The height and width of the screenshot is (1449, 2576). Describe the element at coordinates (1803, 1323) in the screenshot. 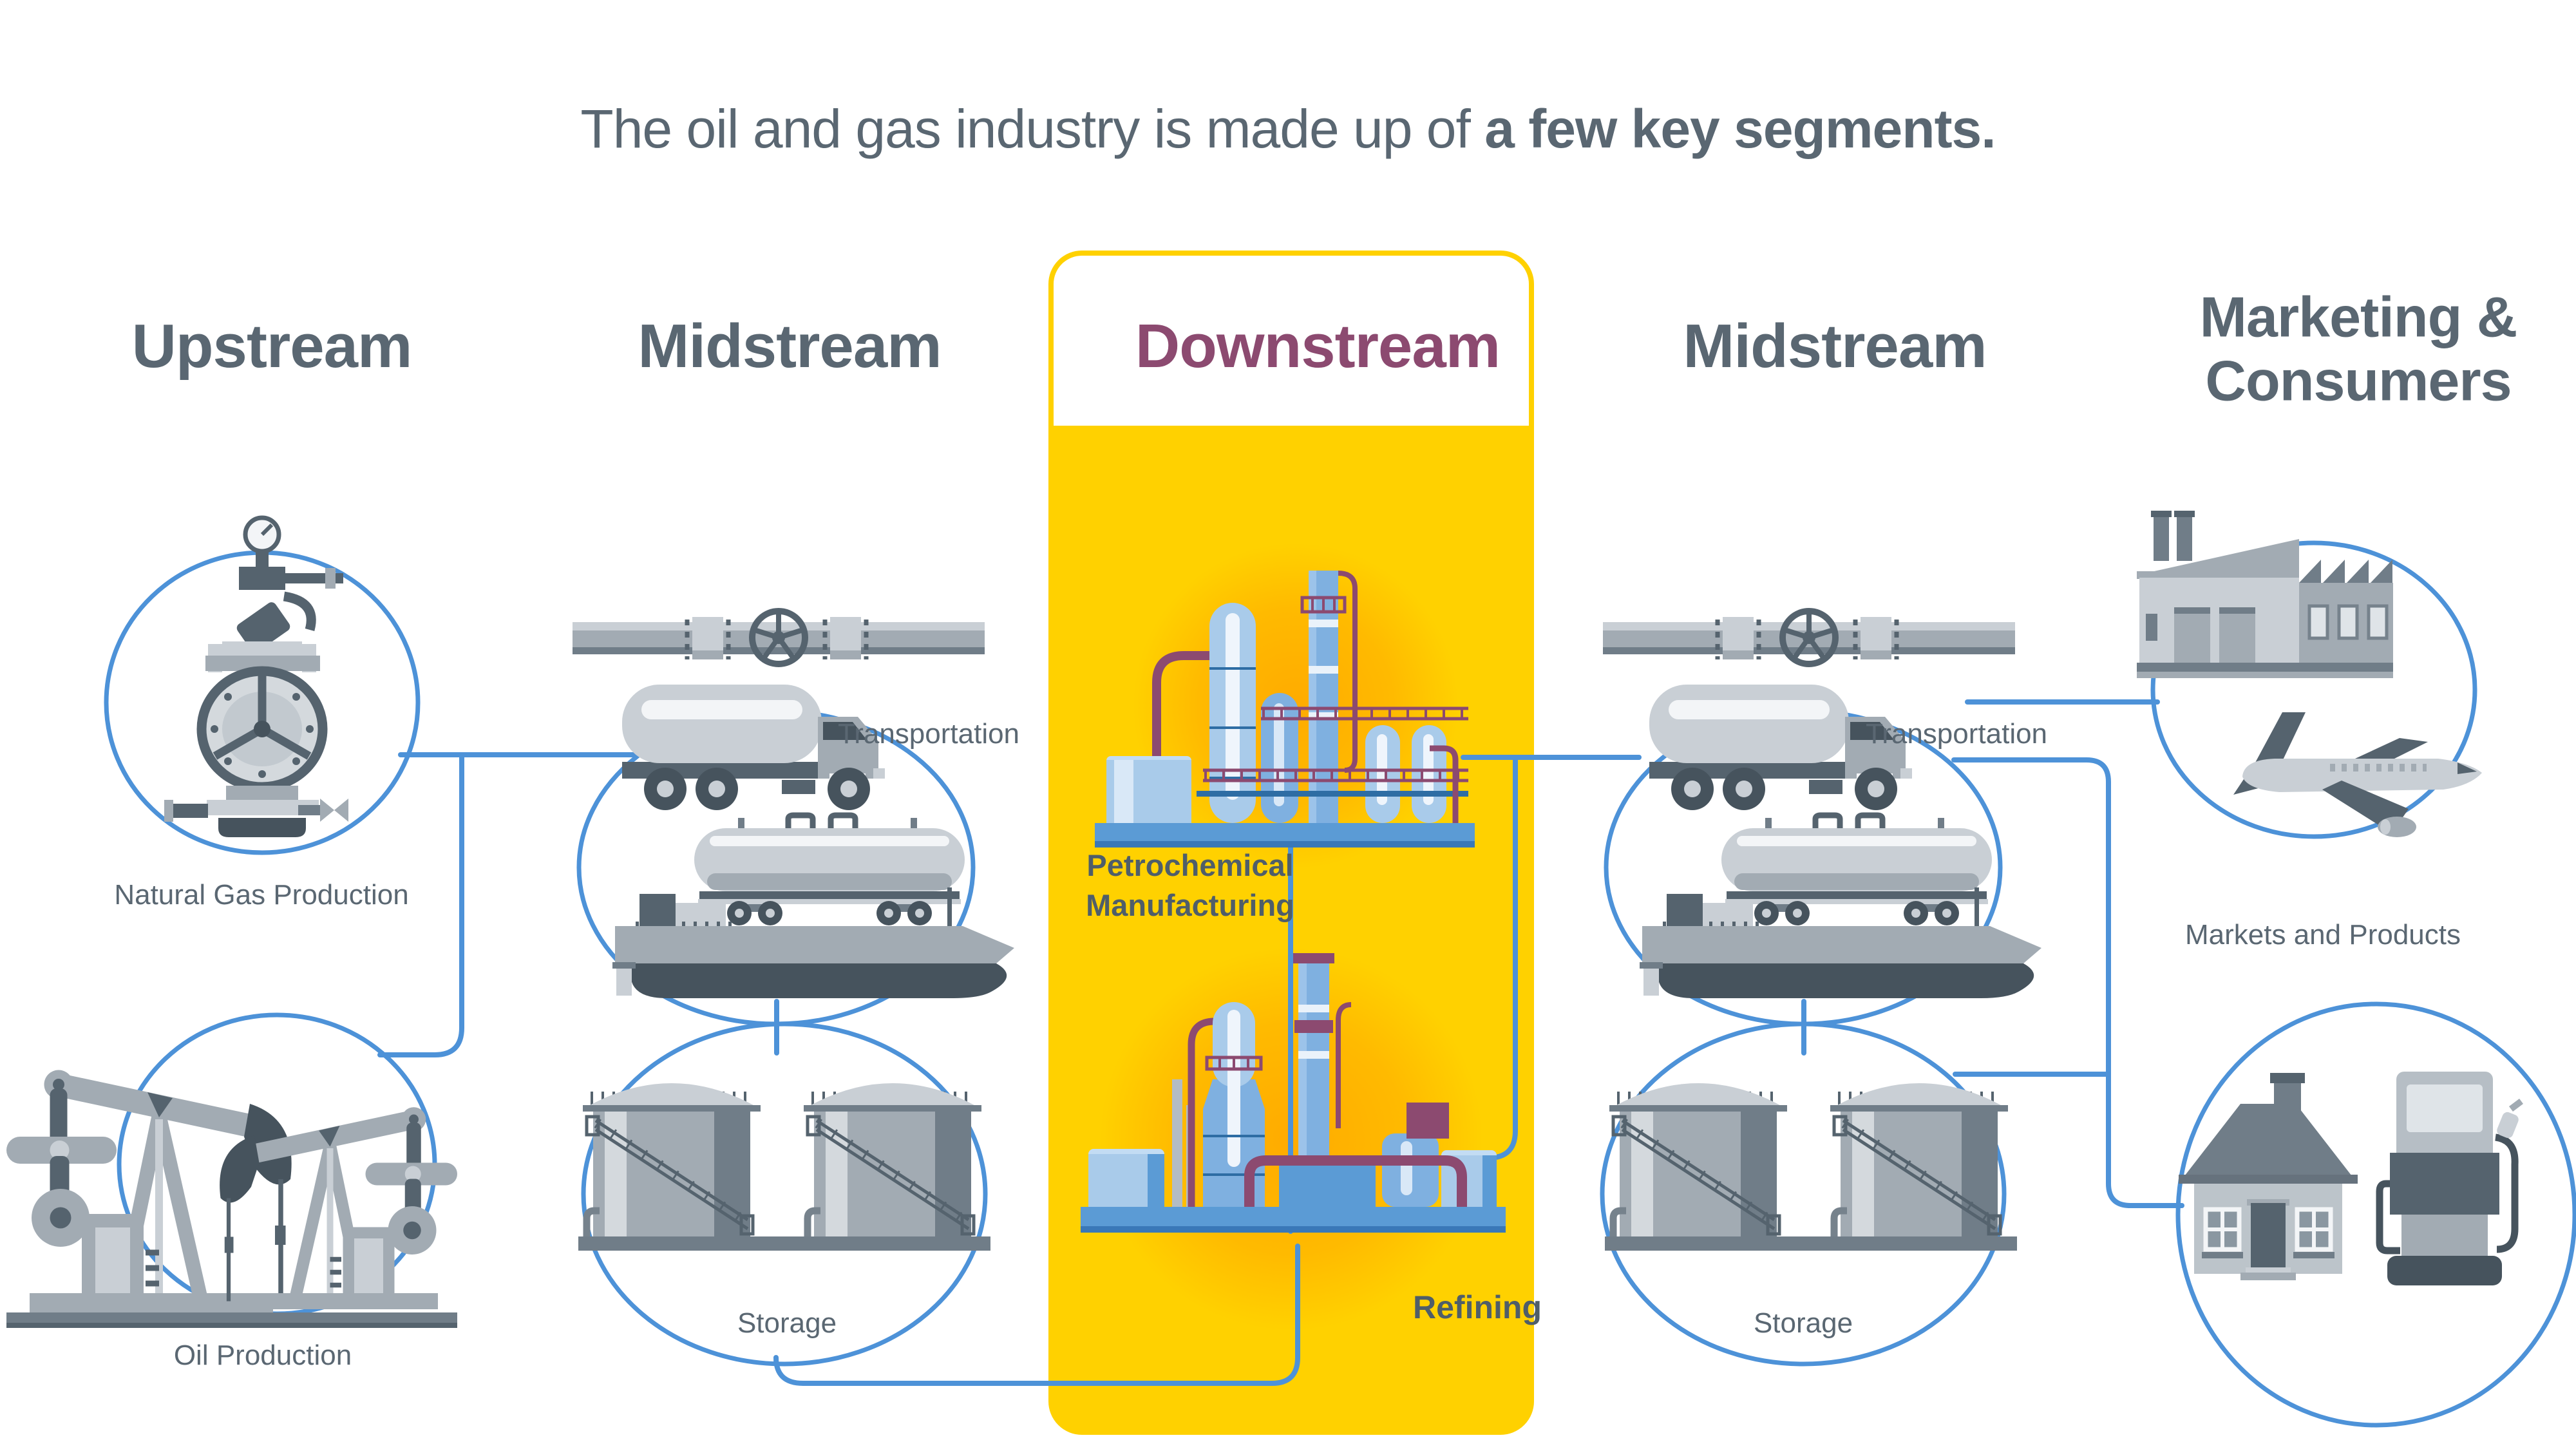

I see `label-storage-right: Storage` at that location.